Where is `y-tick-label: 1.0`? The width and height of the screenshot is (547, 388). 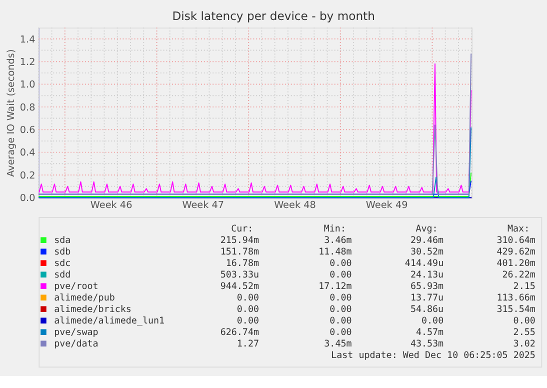
y-tick-label: 1.0 is located at coordinates (28, 85).